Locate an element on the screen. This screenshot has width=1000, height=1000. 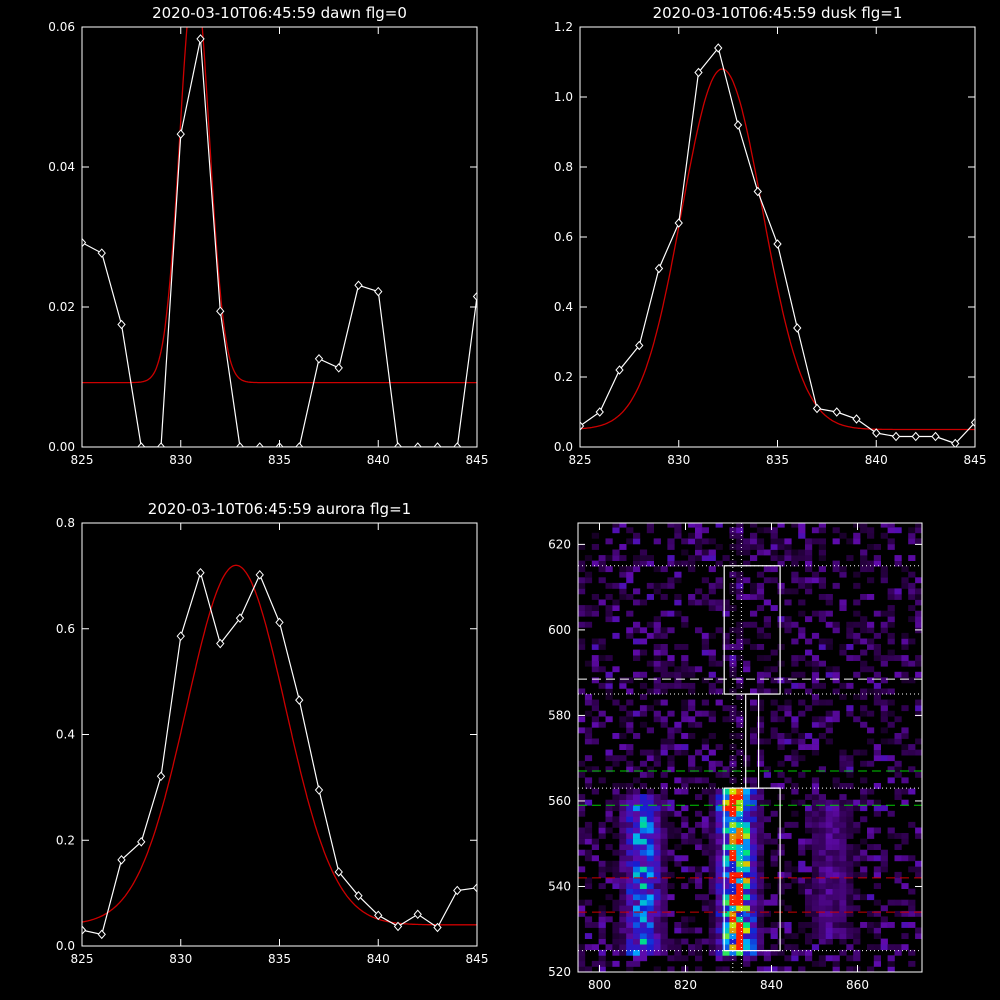
y-tick-label: 1.2 is located at coordinates (563, 27).